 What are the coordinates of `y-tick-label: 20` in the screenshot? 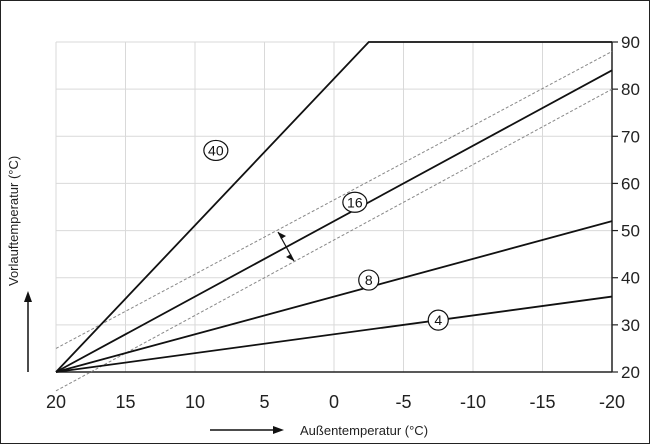 It's located at (630, 372).